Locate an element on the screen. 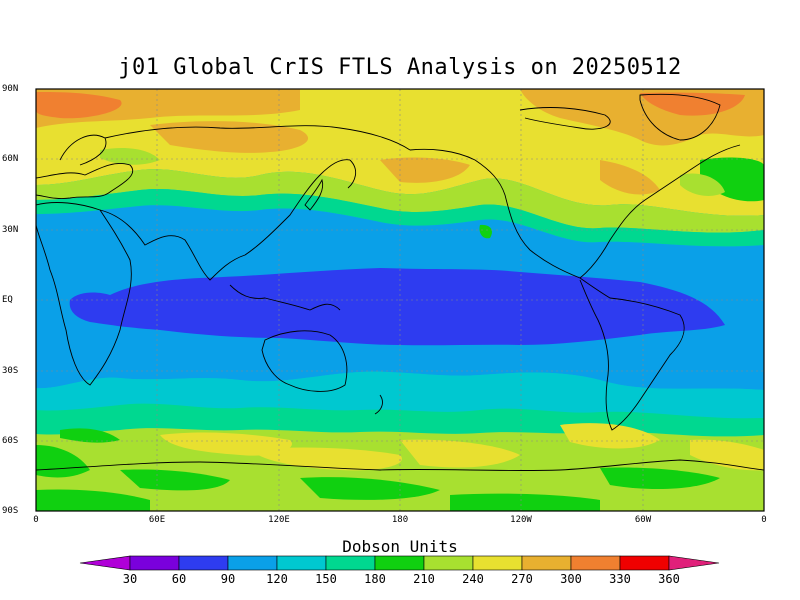 The image size is (800, 600). colorbar-tick-label: 120 is located at coordinates (277, 579).